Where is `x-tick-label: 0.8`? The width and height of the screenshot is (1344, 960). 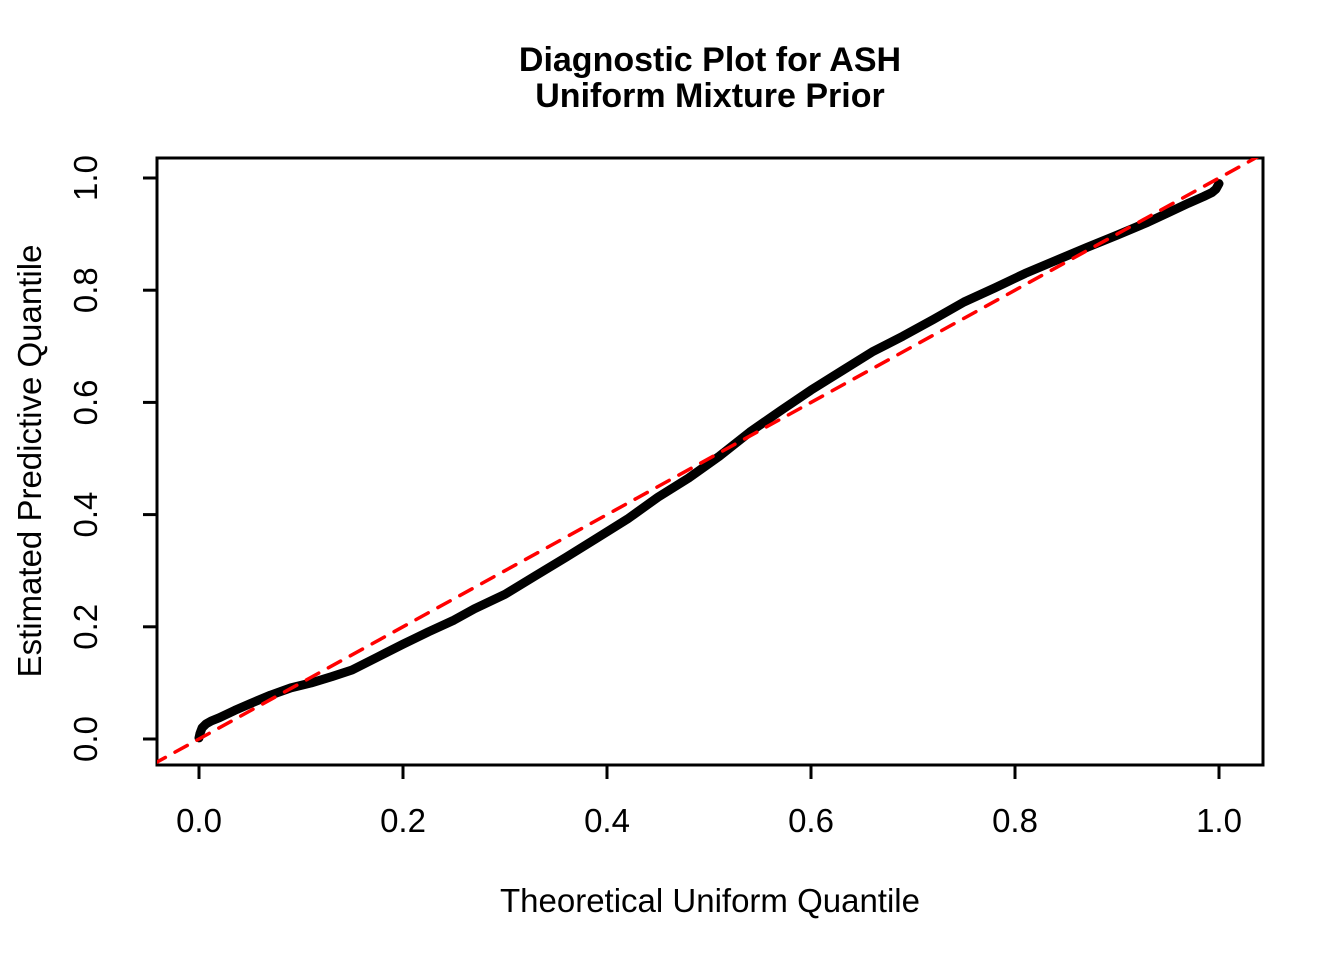 x-tick-label: 0.8 is located at coordinates (1015, 820).